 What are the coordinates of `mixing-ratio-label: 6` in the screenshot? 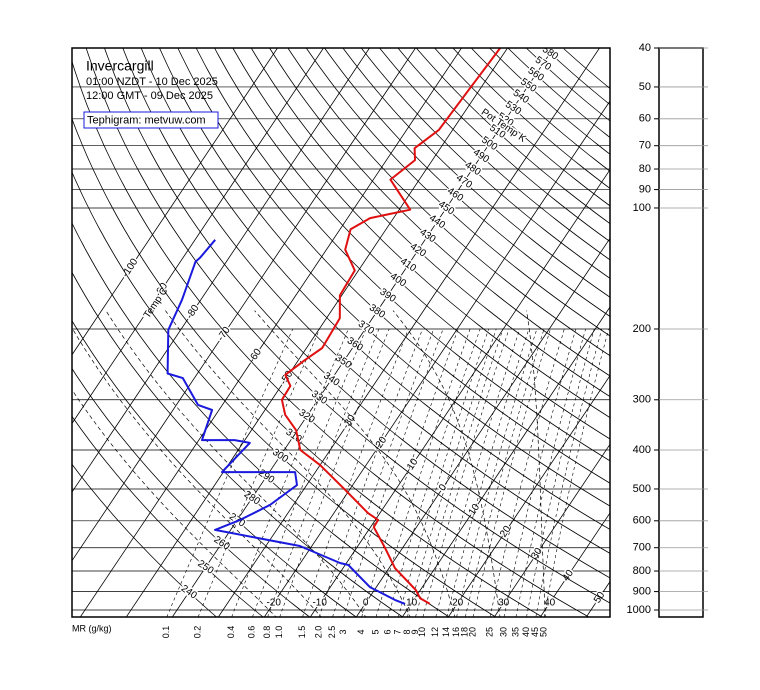 It's located at (387, 631).